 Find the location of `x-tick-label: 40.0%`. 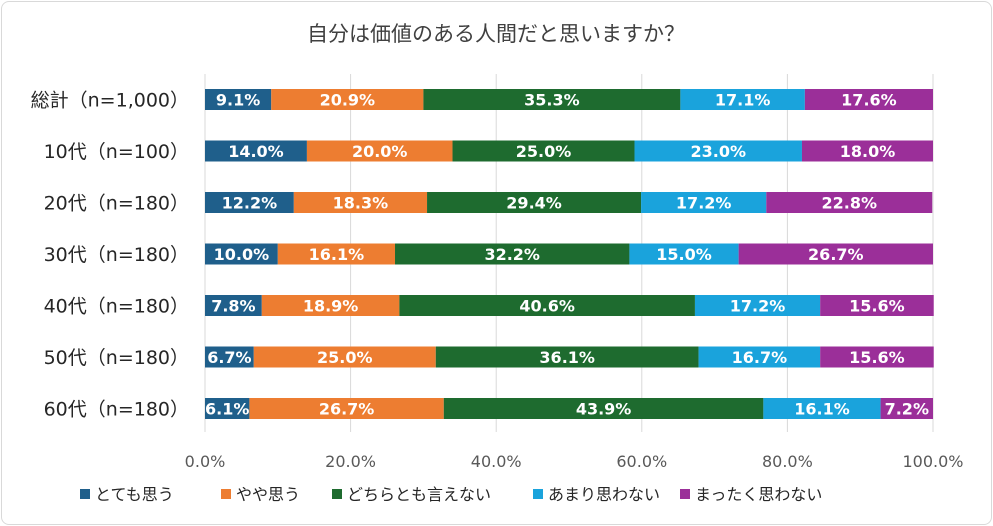

x-tick-label: 40.0% is located at coordinates (496, 461).